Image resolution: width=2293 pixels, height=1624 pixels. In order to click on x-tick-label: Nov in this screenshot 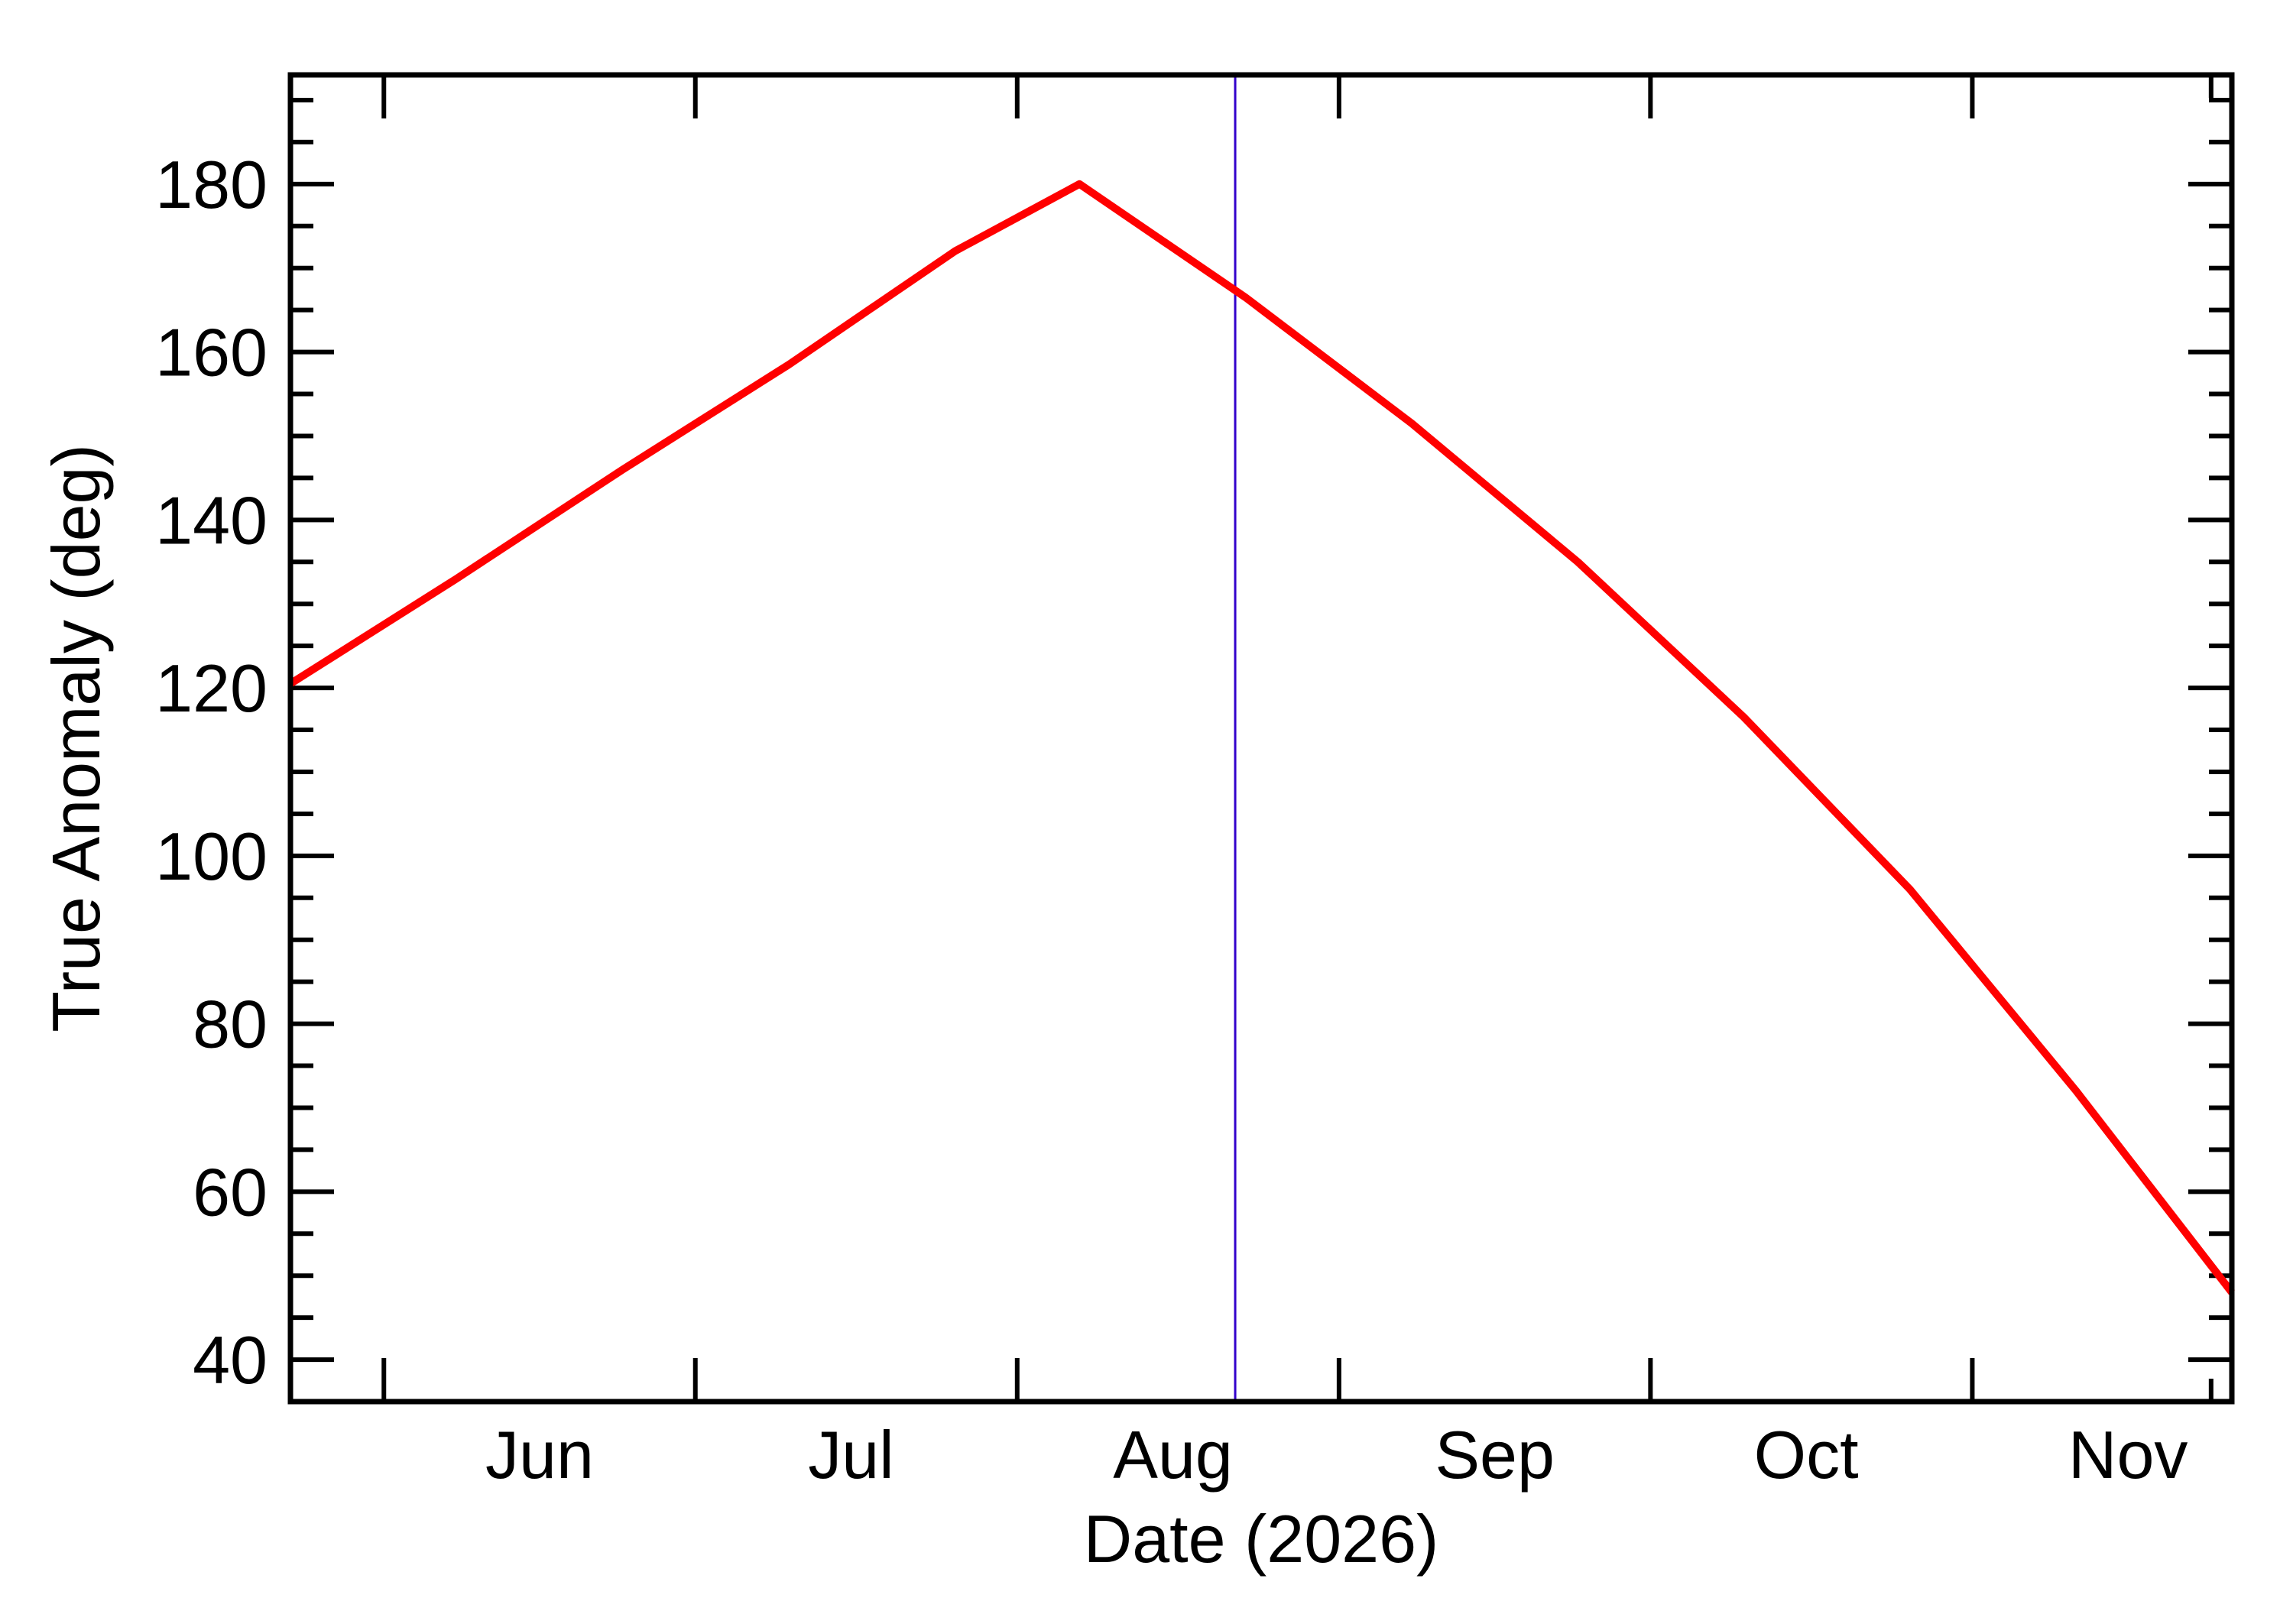, I will do `click(2128, 1455)`.